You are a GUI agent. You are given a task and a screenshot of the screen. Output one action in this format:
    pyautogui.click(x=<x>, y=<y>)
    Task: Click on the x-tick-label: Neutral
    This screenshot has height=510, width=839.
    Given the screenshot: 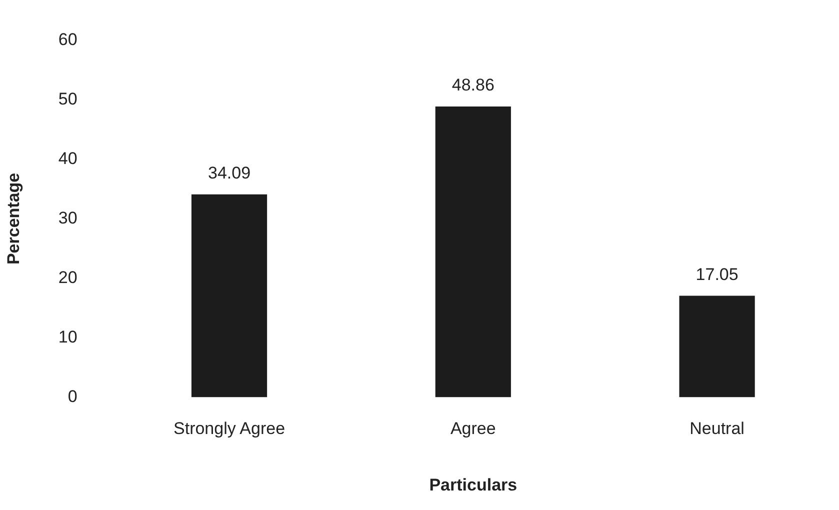 What is the action you would take?
    pyautogui.click(x=717, y=428)
    